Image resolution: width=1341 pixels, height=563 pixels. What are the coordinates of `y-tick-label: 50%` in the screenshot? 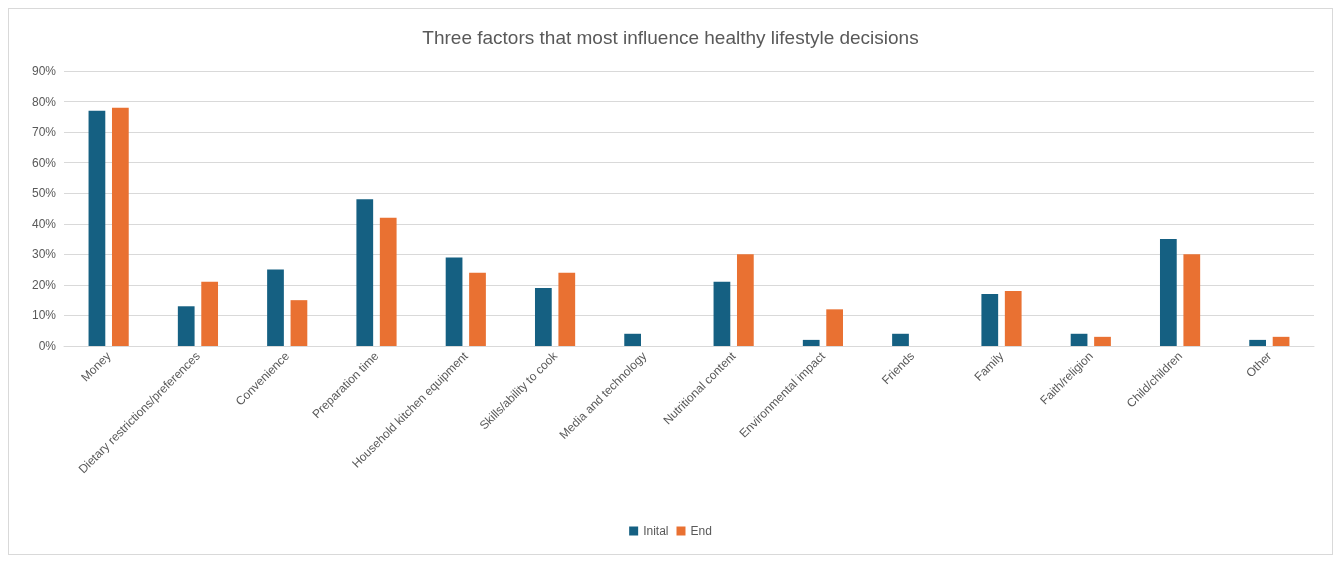 It's located at (44, 193).